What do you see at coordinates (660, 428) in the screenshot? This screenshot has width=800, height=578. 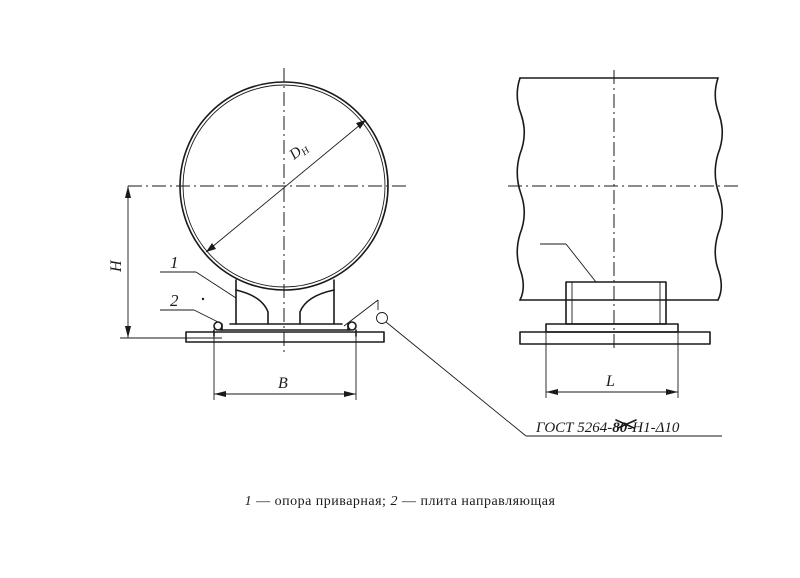 I see `delta-icon: Δ` at bounding box center [660, 428].